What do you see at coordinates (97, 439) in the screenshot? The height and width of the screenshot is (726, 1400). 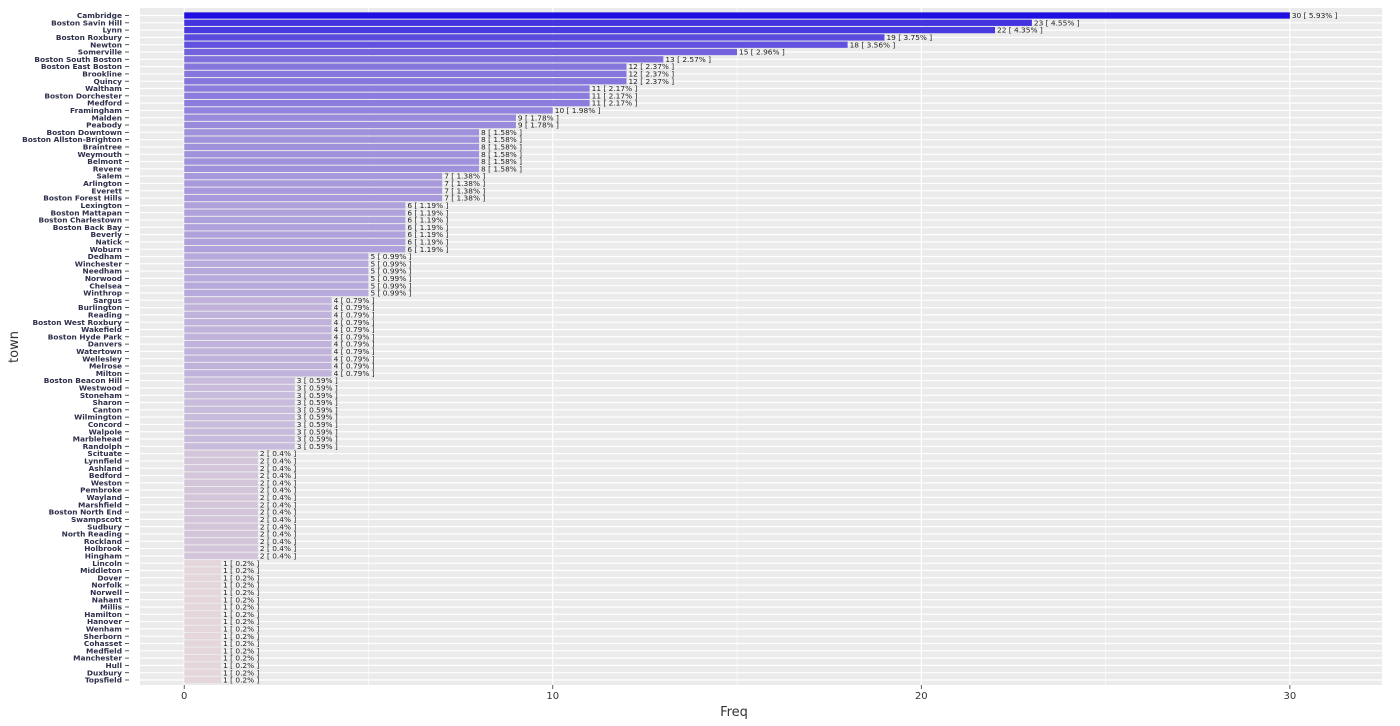 I see `category-label: Marblehead` at bounding box center [97, 439].